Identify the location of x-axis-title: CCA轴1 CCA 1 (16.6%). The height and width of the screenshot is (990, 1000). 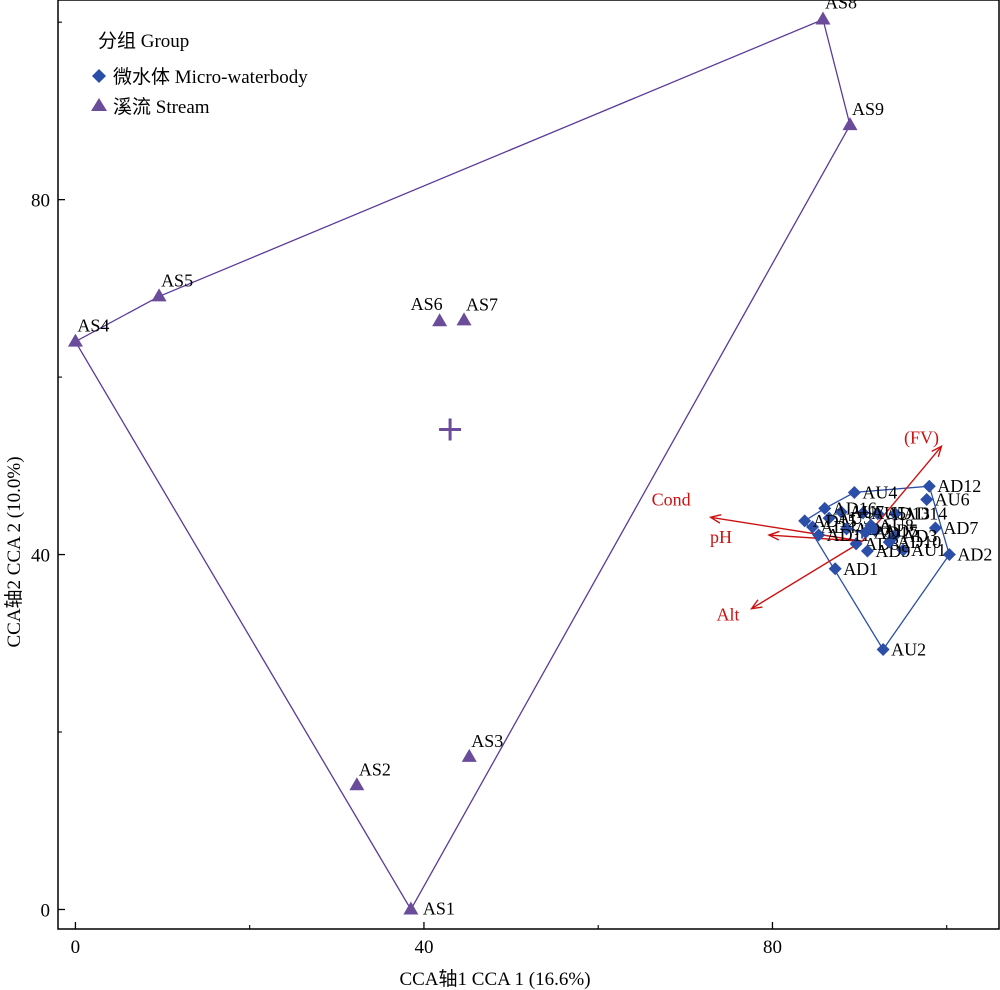
(494, 979).